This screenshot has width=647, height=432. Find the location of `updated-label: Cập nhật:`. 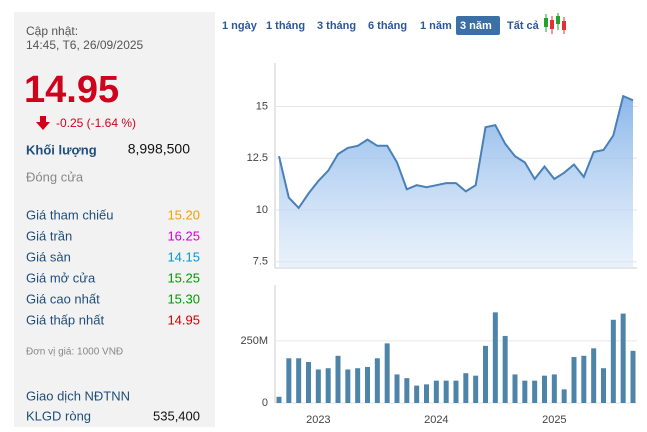

updated-label: Cập nhật: is located at coordinates (52, 31).